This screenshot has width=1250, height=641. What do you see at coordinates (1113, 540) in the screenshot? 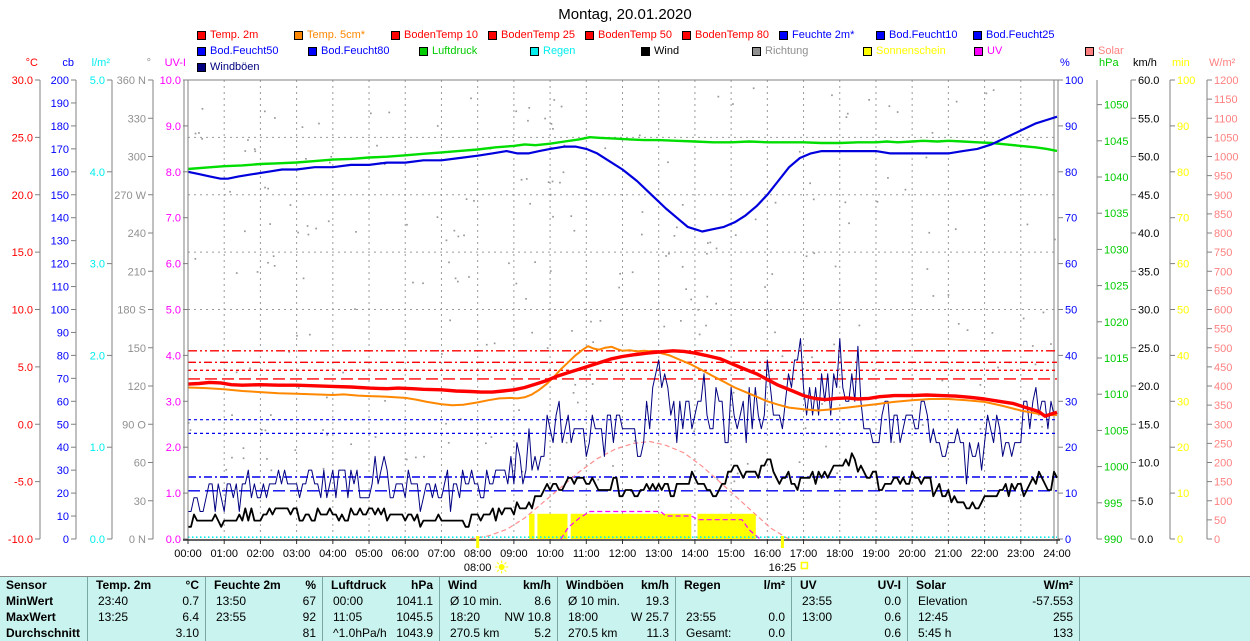
I see `axis-tick-label: 990` at bounding box center [1113, 540].